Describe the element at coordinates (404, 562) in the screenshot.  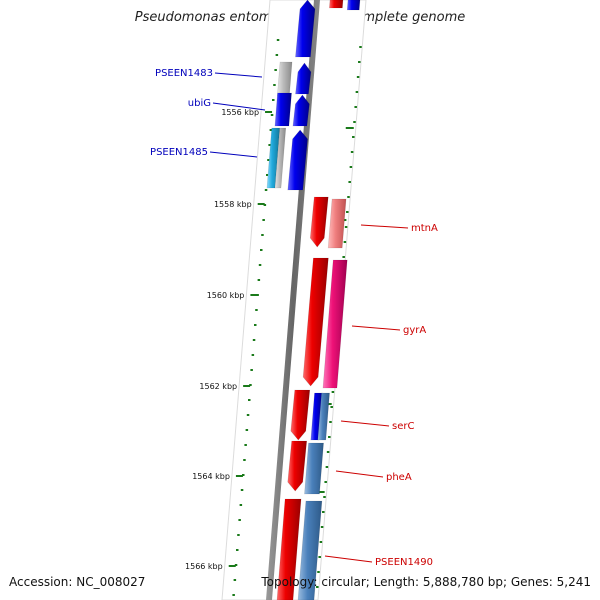
I see `gene-label: PSEEN1490` at that location.